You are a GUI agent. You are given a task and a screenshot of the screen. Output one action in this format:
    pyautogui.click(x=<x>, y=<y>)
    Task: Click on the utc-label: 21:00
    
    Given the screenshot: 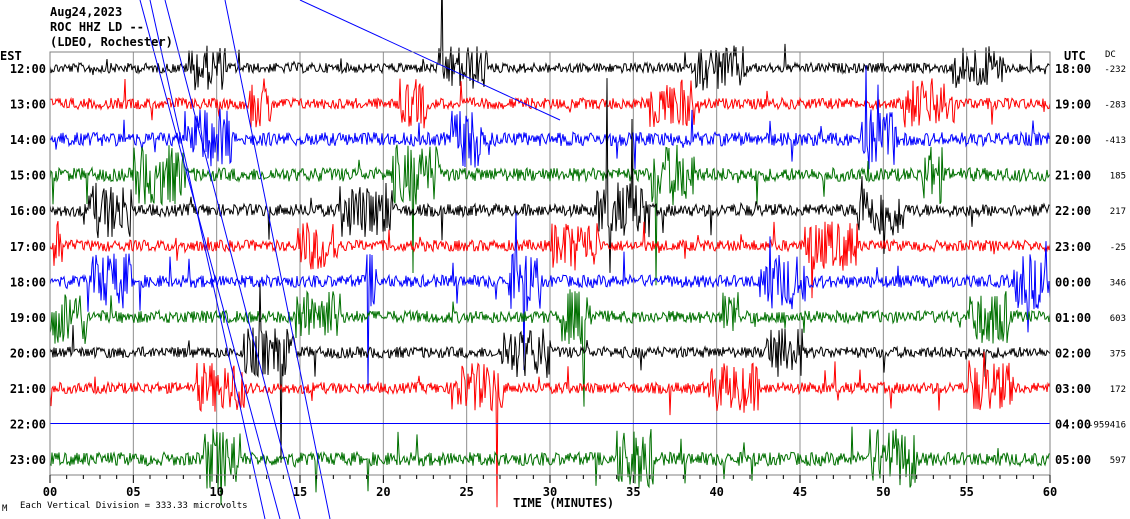 What is the action you would take?
    pyautogui.click(x=1073, y=176)
    